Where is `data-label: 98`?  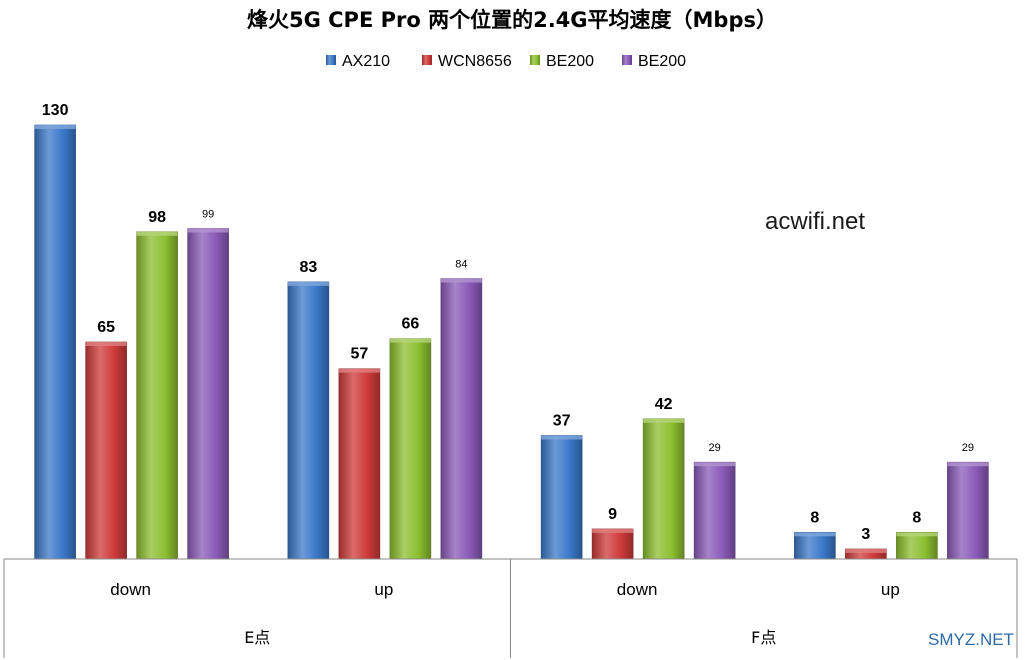 data-label: 98 is located at coordinates (157, 217).